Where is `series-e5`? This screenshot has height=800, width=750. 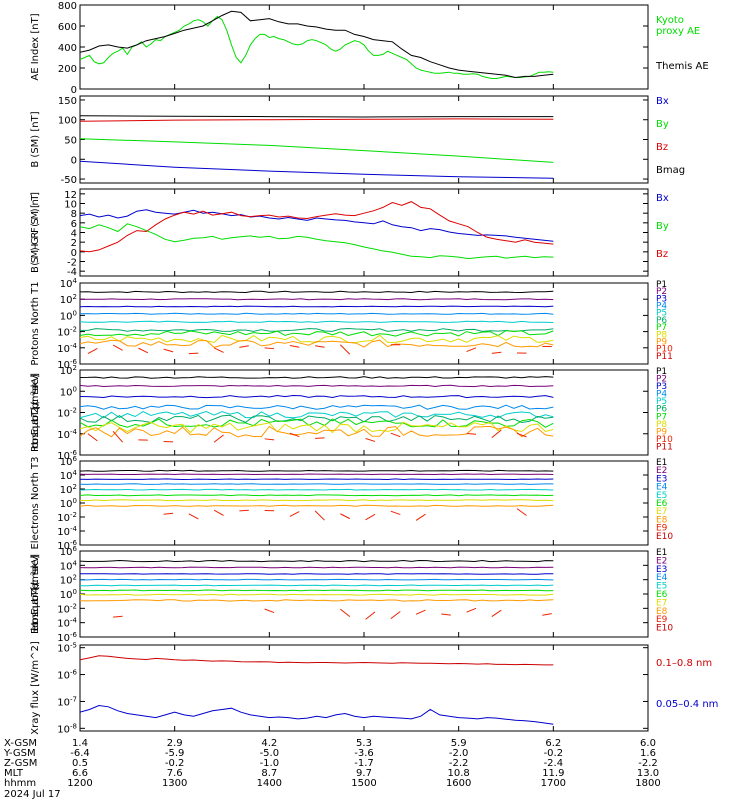
series-e5 is located at coordinates (317, 585).